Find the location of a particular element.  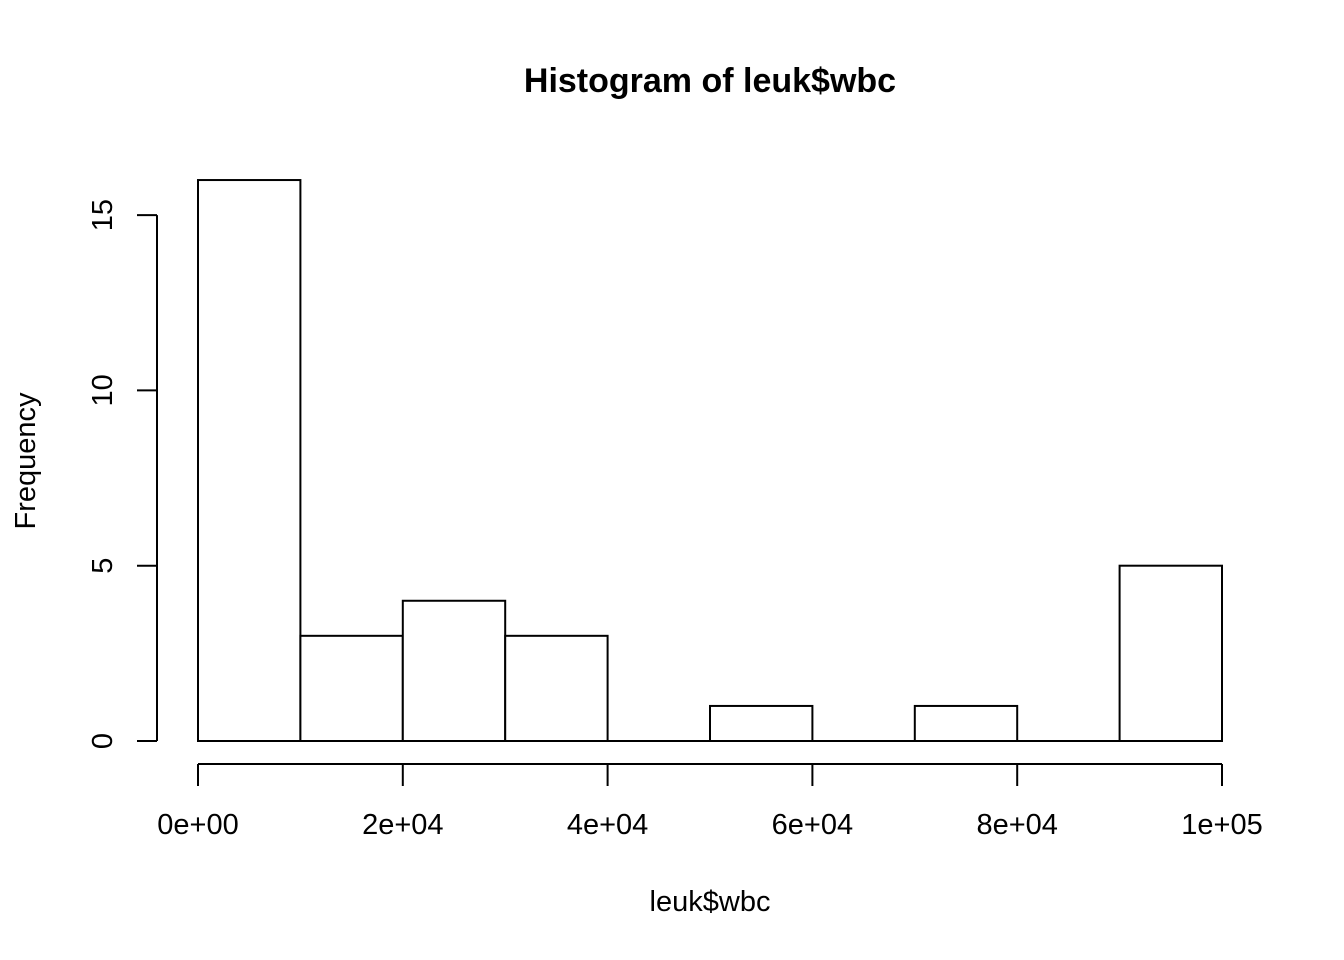

y-axis-label: Frequency is located at coordinates (26, 461).